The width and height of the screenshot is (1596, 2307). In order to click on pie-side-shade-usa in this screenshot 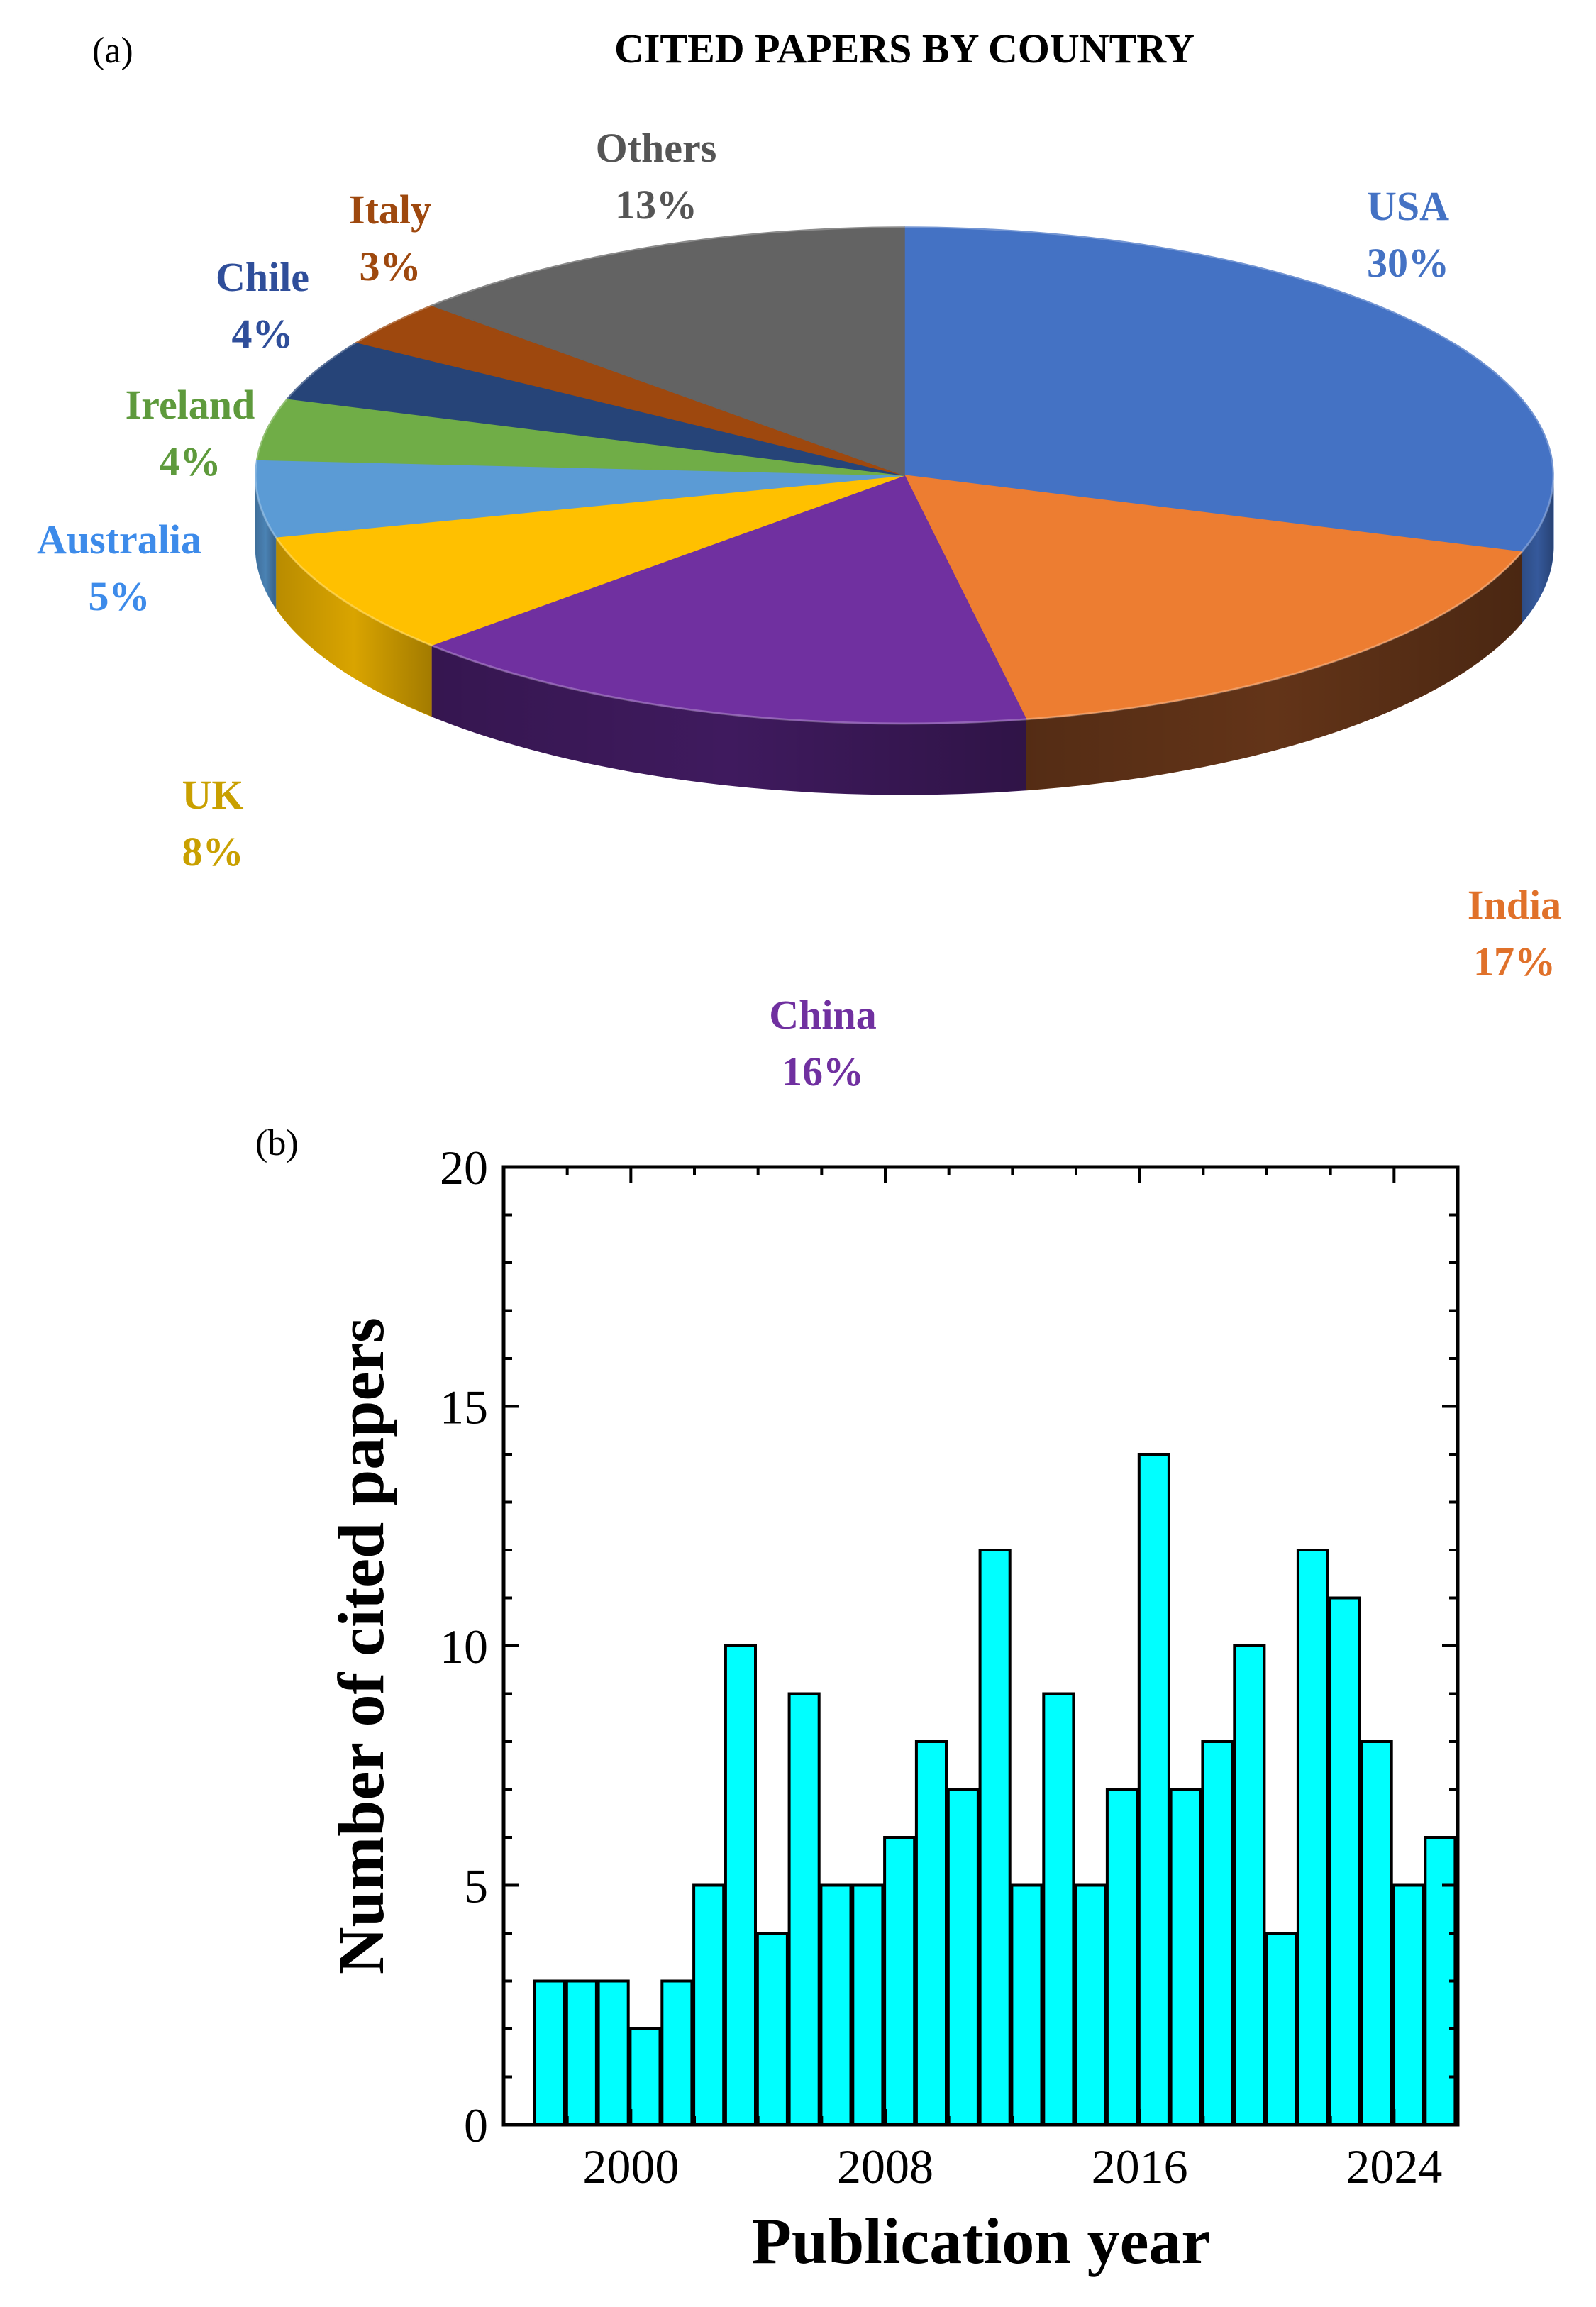, I will do `click(1537, 549)`.